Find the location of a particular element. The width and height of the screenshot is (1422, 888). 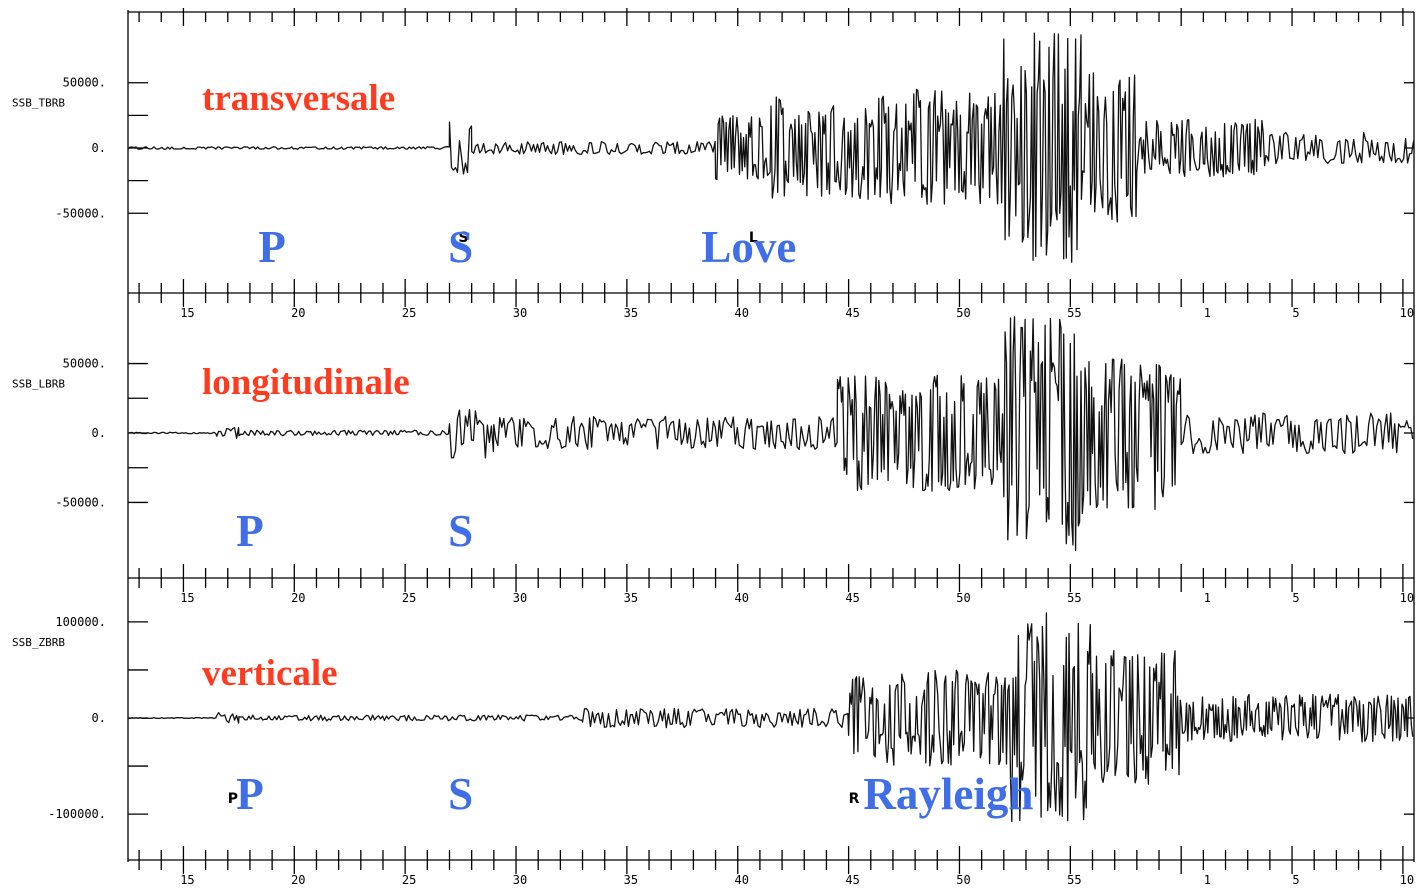

component-label: longitudinale is located at coordinates (306, 382).